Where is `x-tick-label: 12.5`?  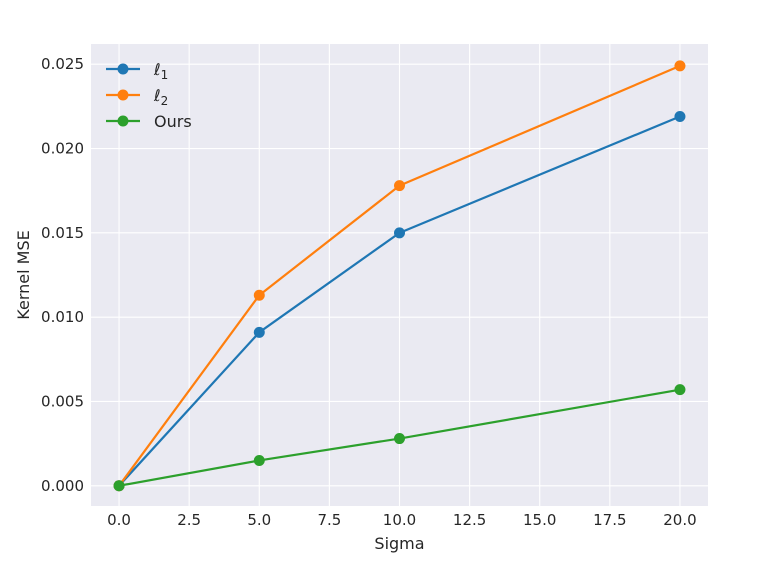 x-tick-label: 12.5 is located at coordinates (469, 520).